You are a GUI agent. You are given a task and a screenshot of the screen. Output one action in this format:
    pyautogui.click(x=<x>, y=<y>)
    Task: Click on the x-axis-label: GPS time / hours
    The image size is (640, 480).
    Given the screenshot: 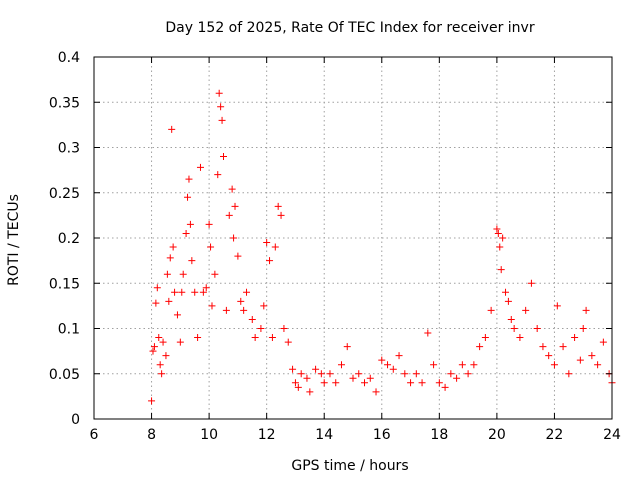 What is the action you would take?
    pyautogui.click(x=349, y=466)
    